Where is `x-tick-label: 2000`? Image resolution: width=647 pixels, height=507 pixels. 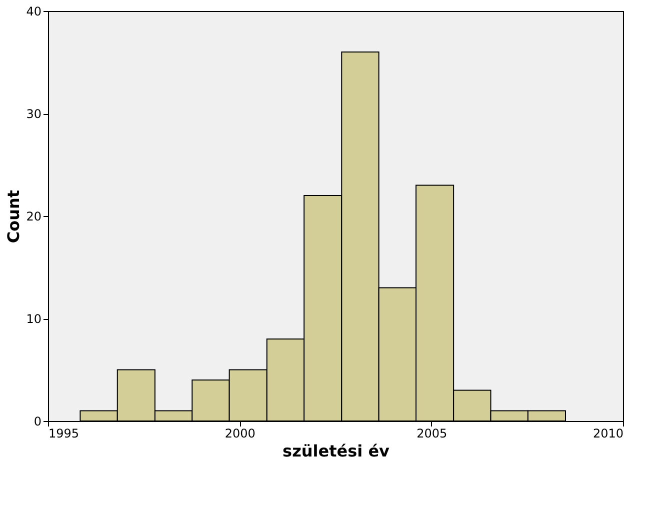
x-tick-label: 2000 is located at coordinates (240, 433).